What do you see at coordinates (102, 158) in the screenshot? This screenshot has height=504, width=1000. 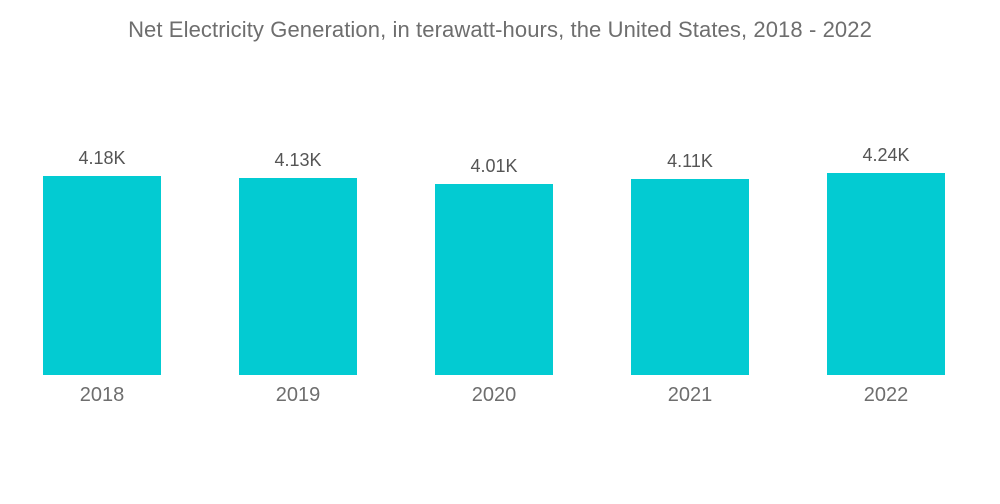 I see `bar-value-label: 4.18K` at bounding box center [102, 158].